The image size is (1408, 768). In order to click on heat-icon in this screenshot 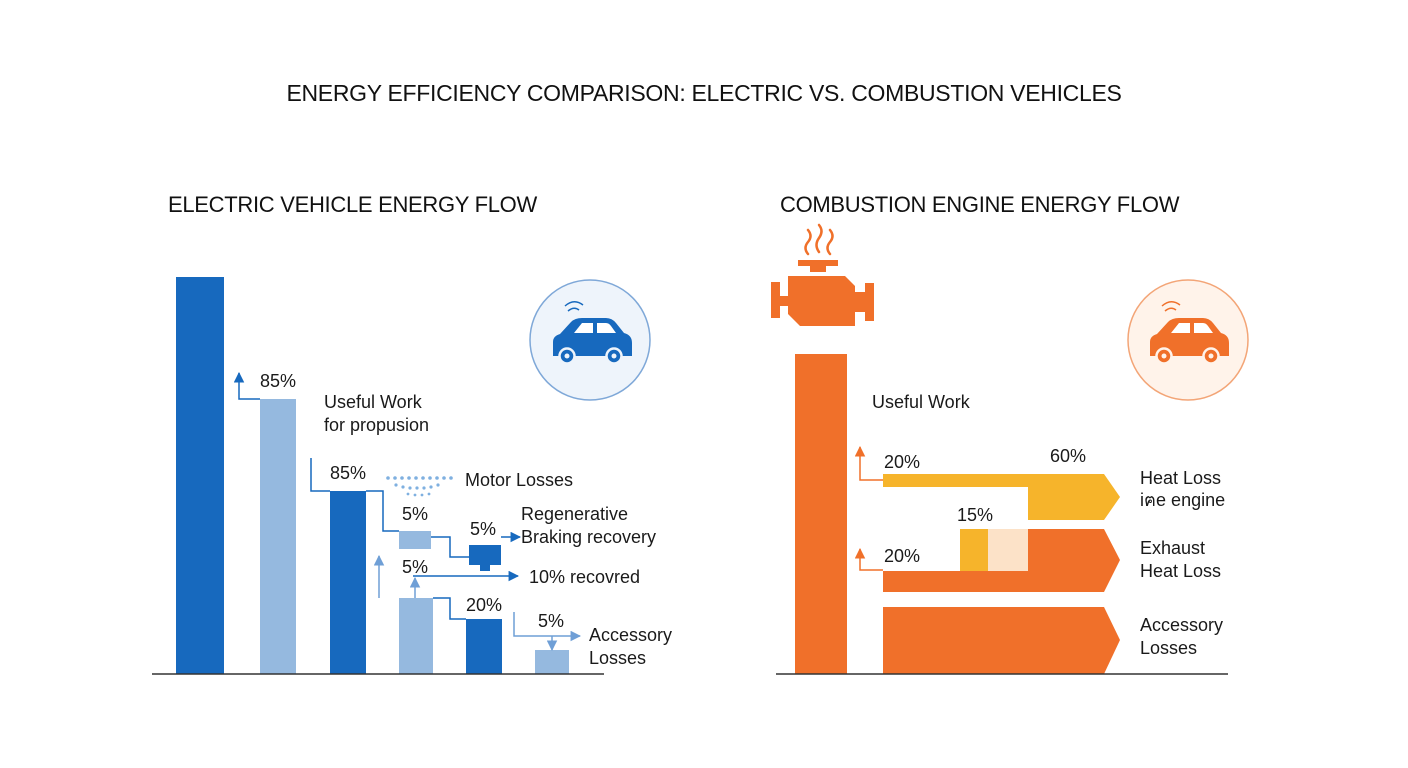, I will do `click(819, 239)`.